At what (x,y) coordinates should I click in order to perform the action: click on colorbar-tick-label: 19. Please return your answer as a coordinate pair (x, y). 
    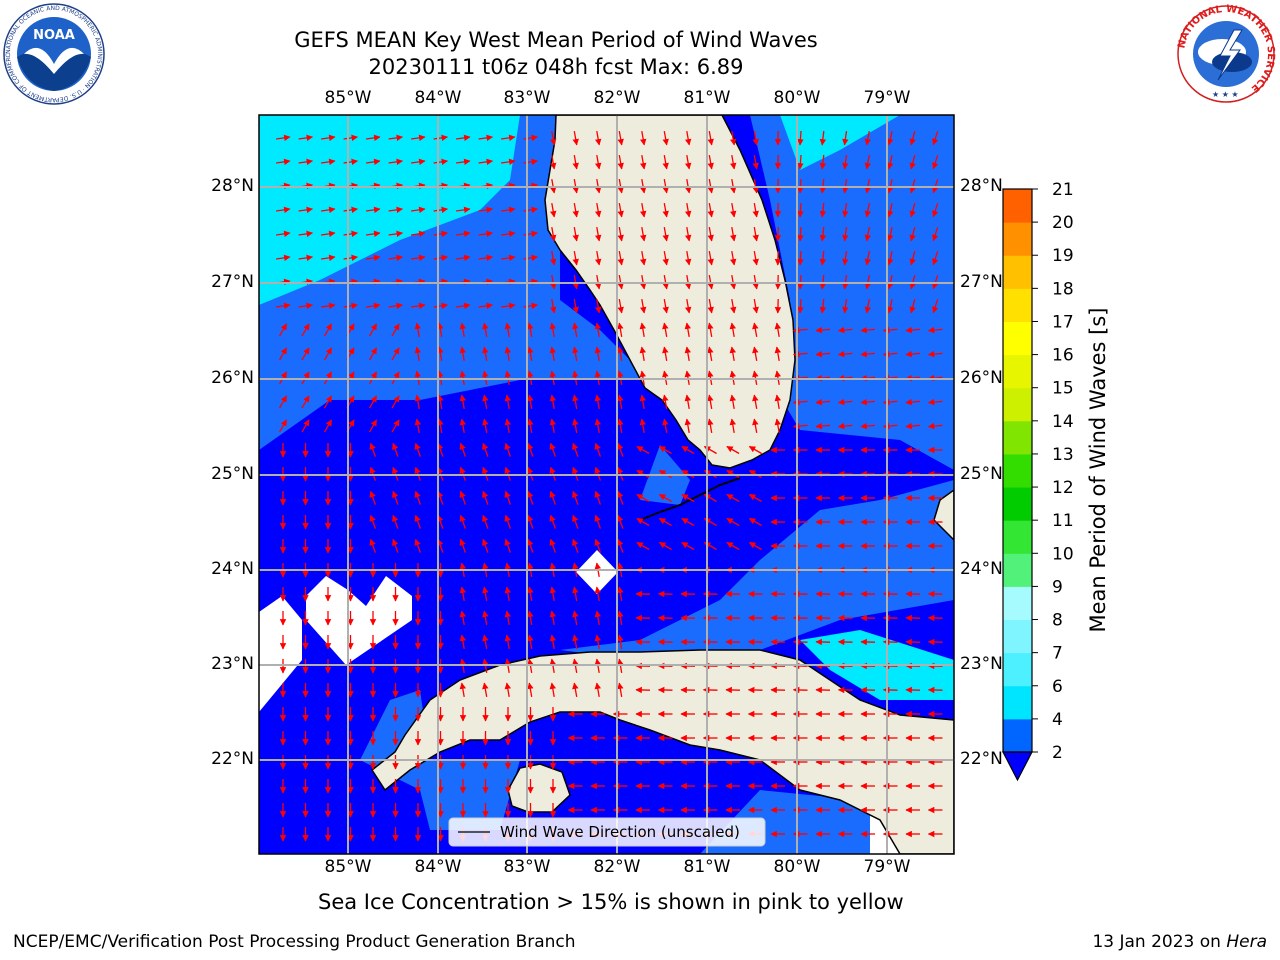
    Looking at the image, I should click on (1063, 256).